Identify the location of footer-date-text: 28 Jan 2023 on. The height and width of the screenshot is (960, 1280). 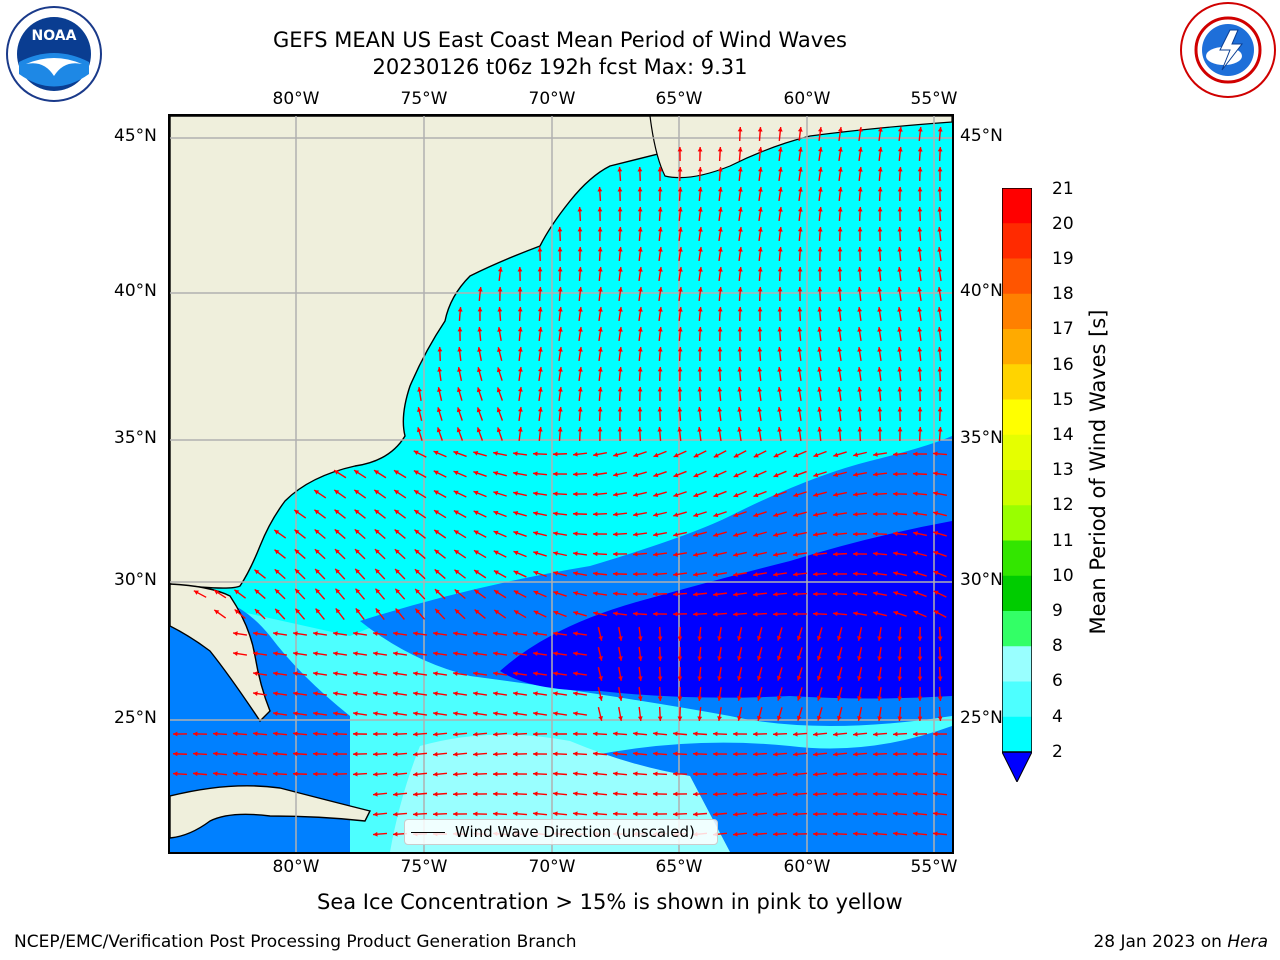
(1157, 942).